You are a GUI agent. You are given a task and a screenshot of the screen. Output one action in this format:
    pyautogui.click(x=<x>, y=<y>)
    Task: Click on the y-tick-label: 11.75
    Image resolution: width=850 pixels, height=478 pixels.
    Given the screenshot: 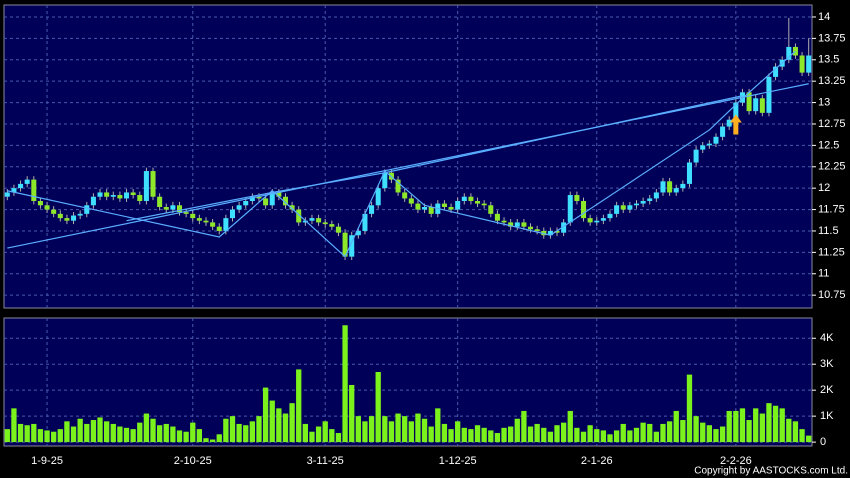 What is the action you would take?
    pyautogui.click(x=831, y=209)
    